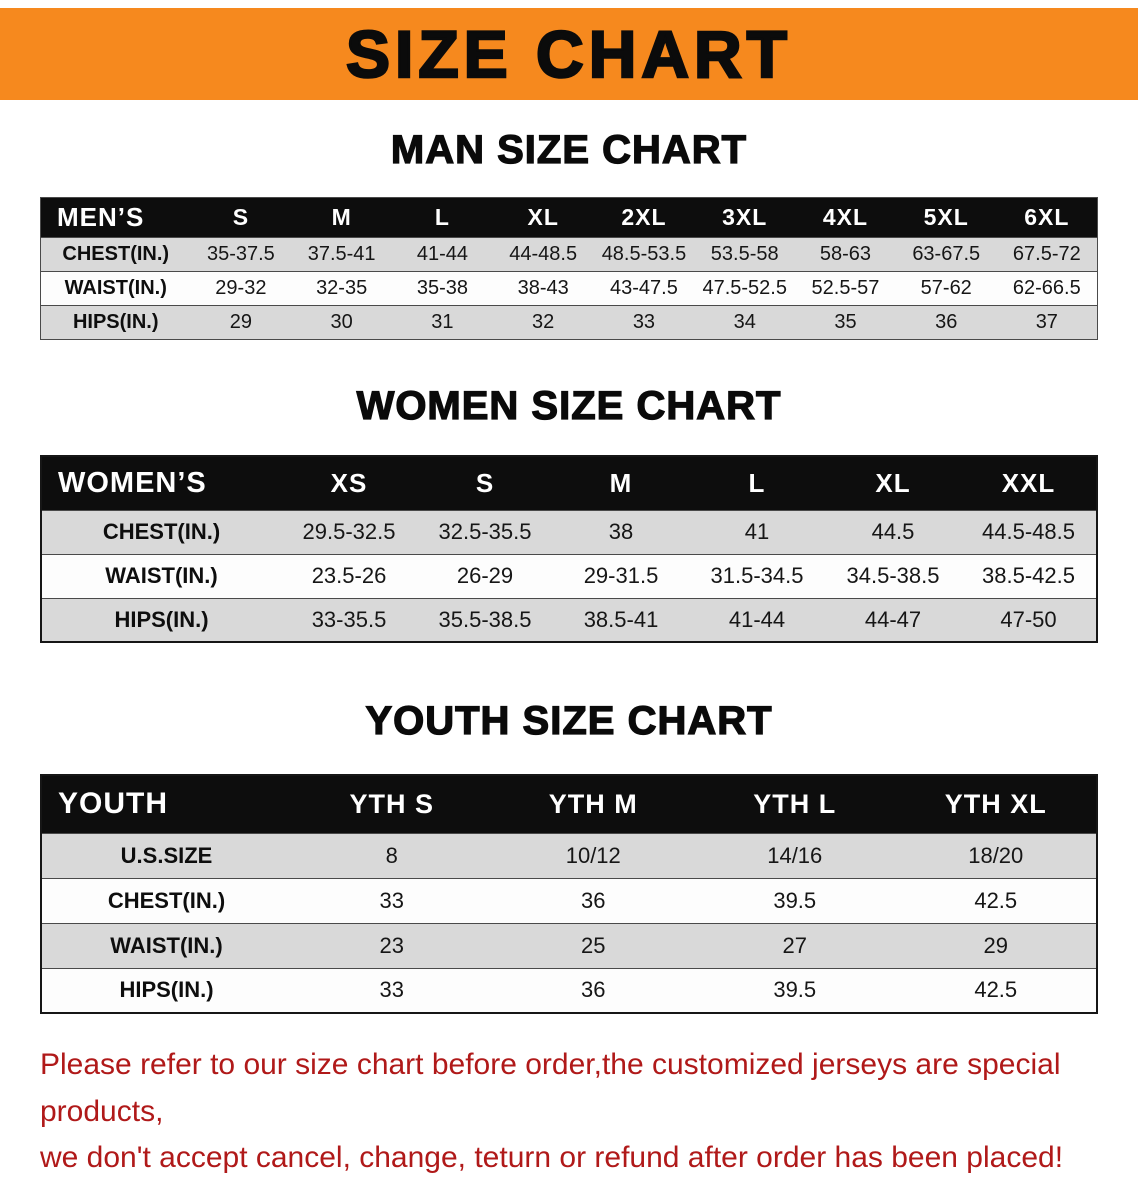 The image size is (1138, 1182). I want to click on table-row: U.S.SIZE 8 10/12 14/16 18/20, so click(569, 855).